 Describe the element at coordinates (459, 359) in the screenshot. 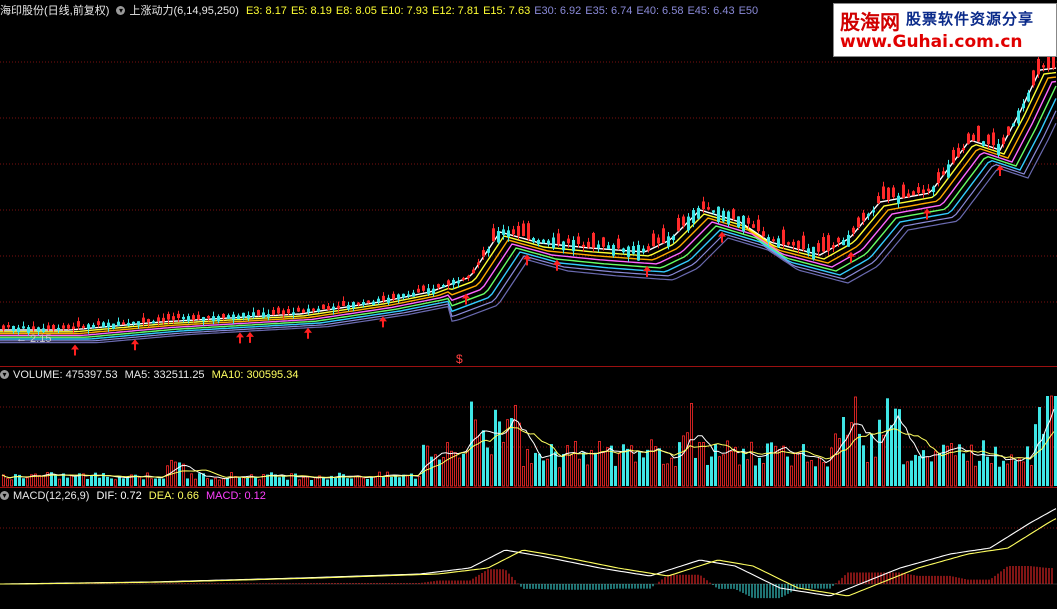

I see `event-marker: $` at that location.